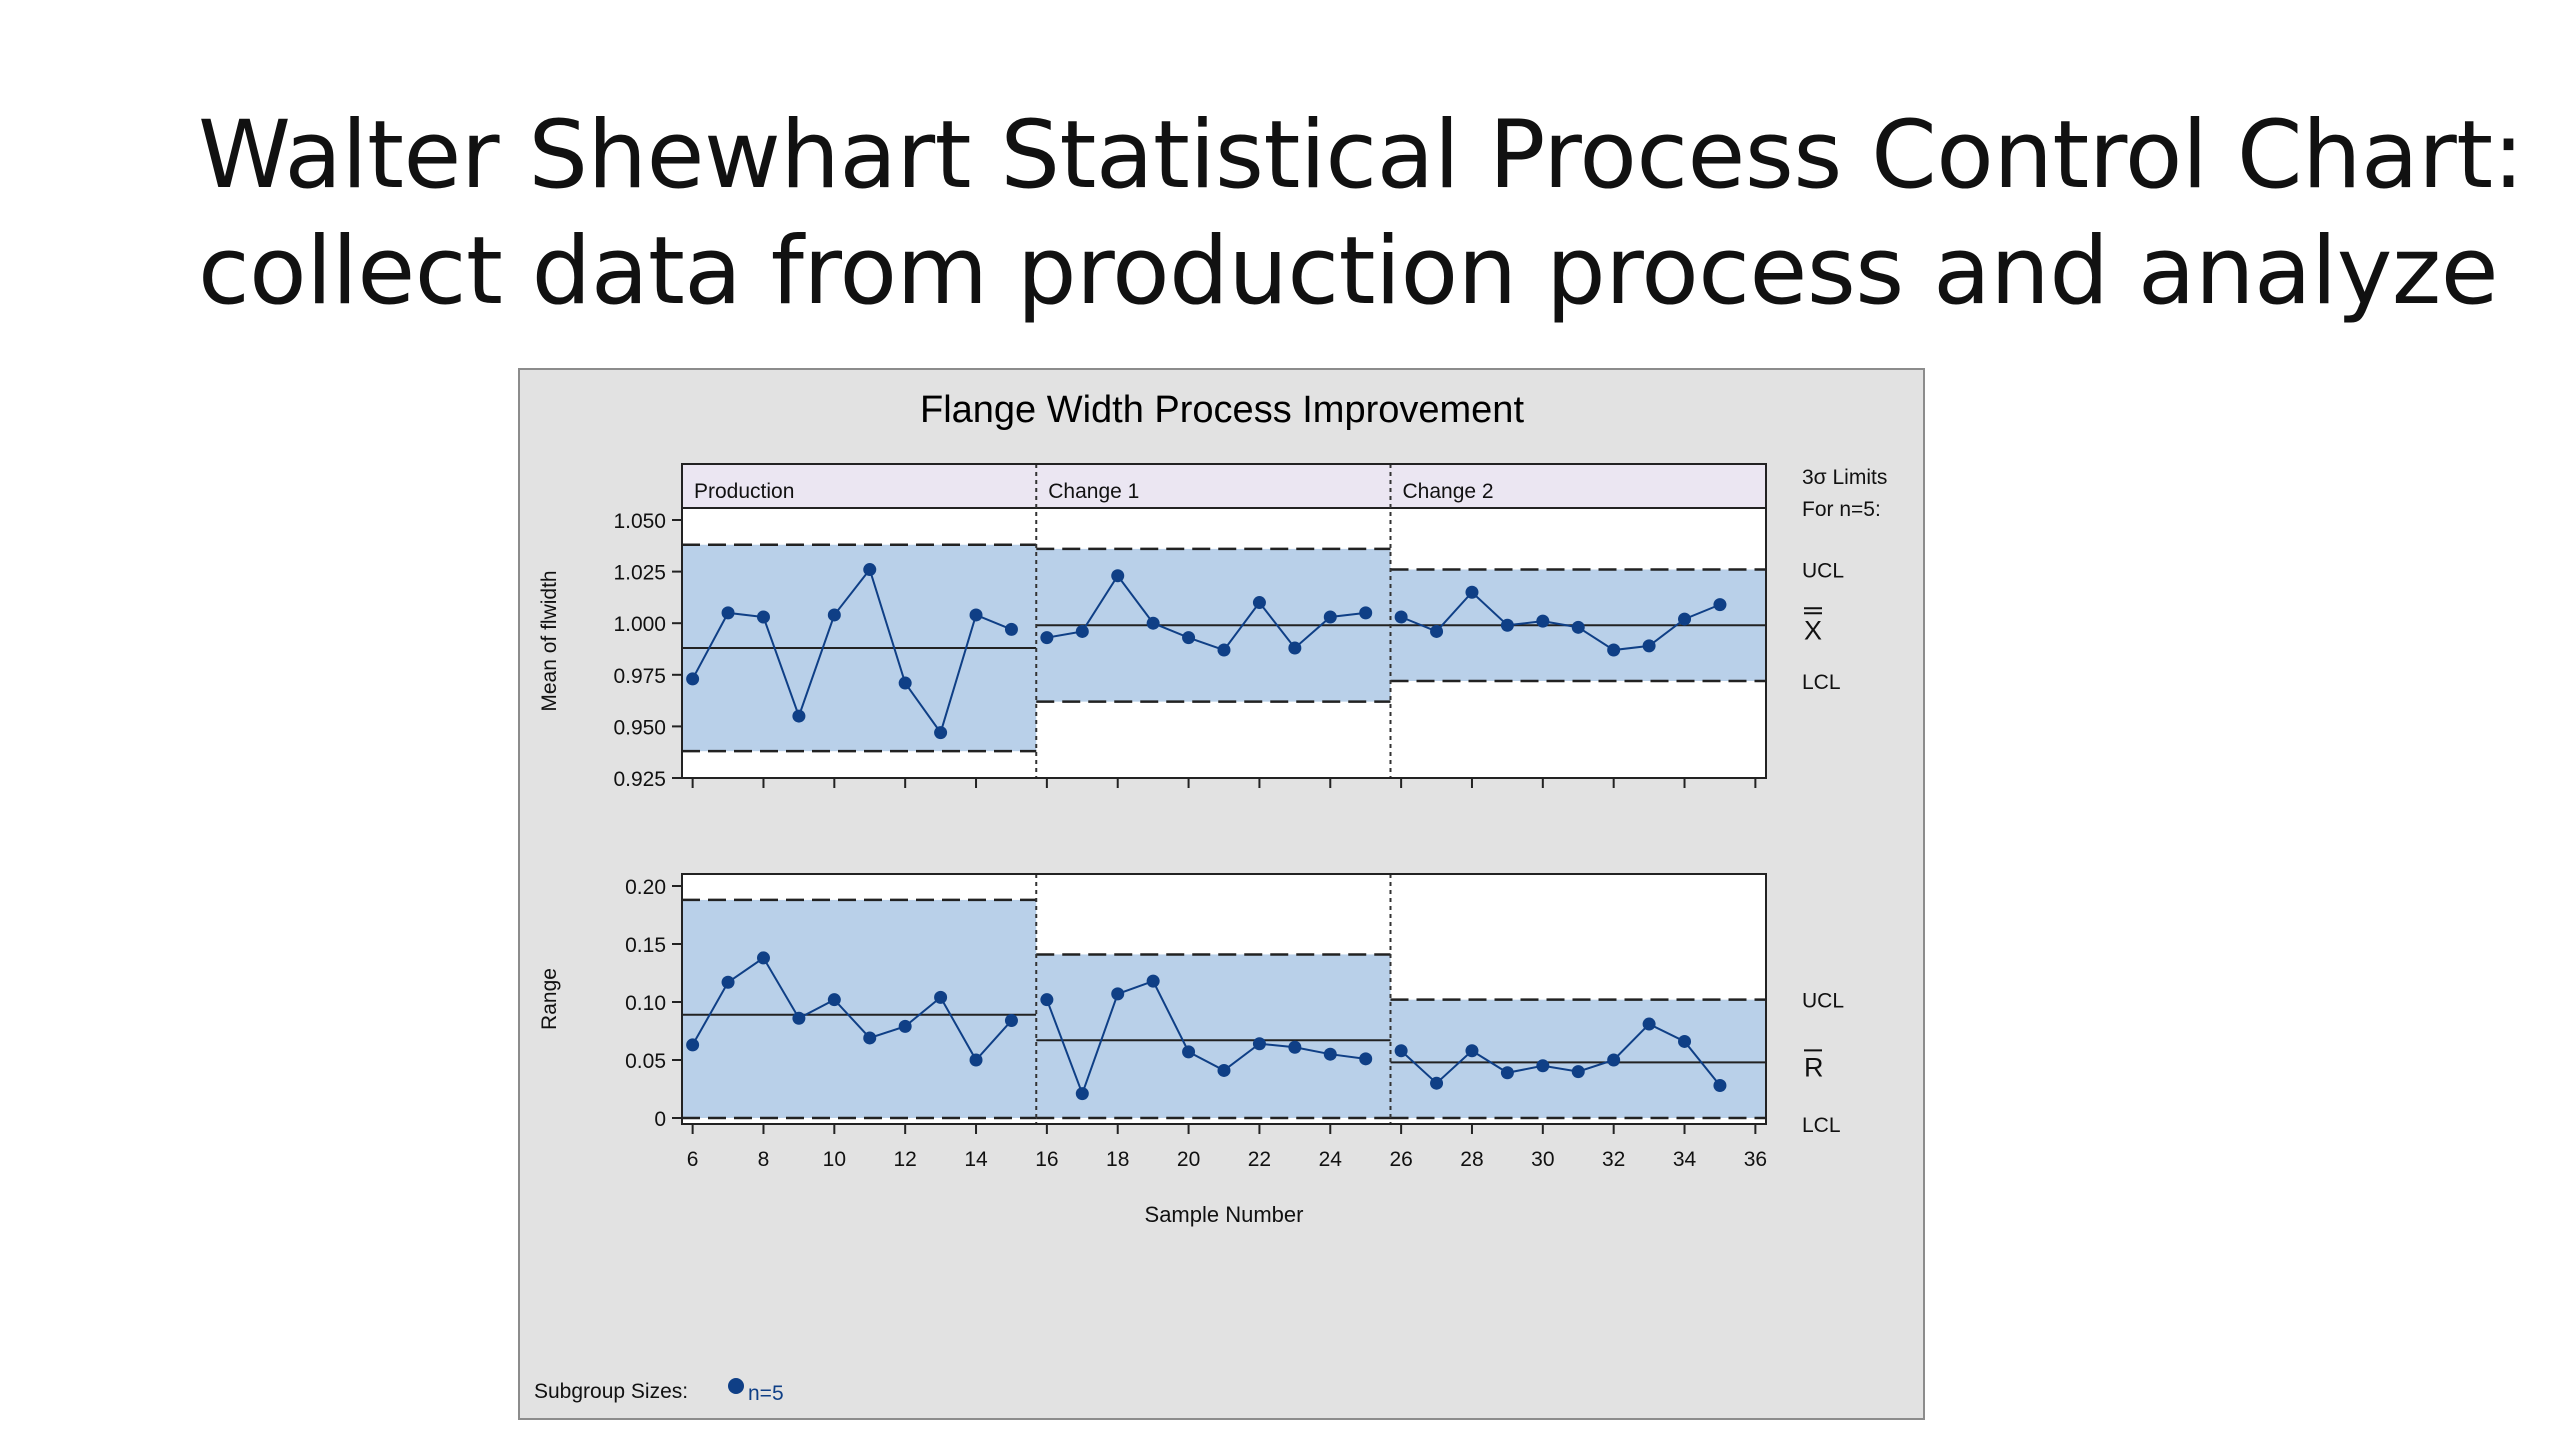 This screenshot has width=2560, height=1440. I want to click on mean-y-axis-label: Mean of flwidth, so click(549, 640).